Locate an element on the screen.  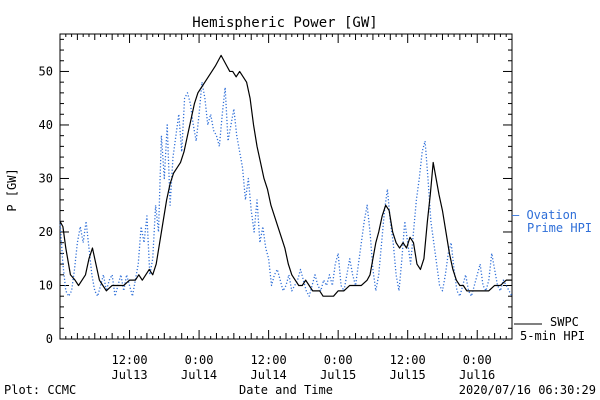
y-tick-label: 10 is located at coordinates (46, 285).